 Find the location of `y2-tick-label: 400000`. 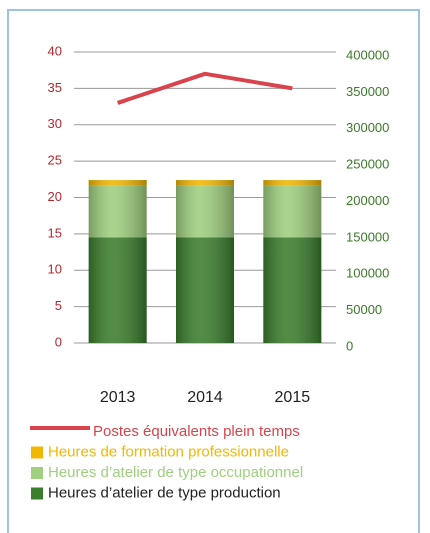

y2-tick-label: 400000 is located at coordinates (367, 54).